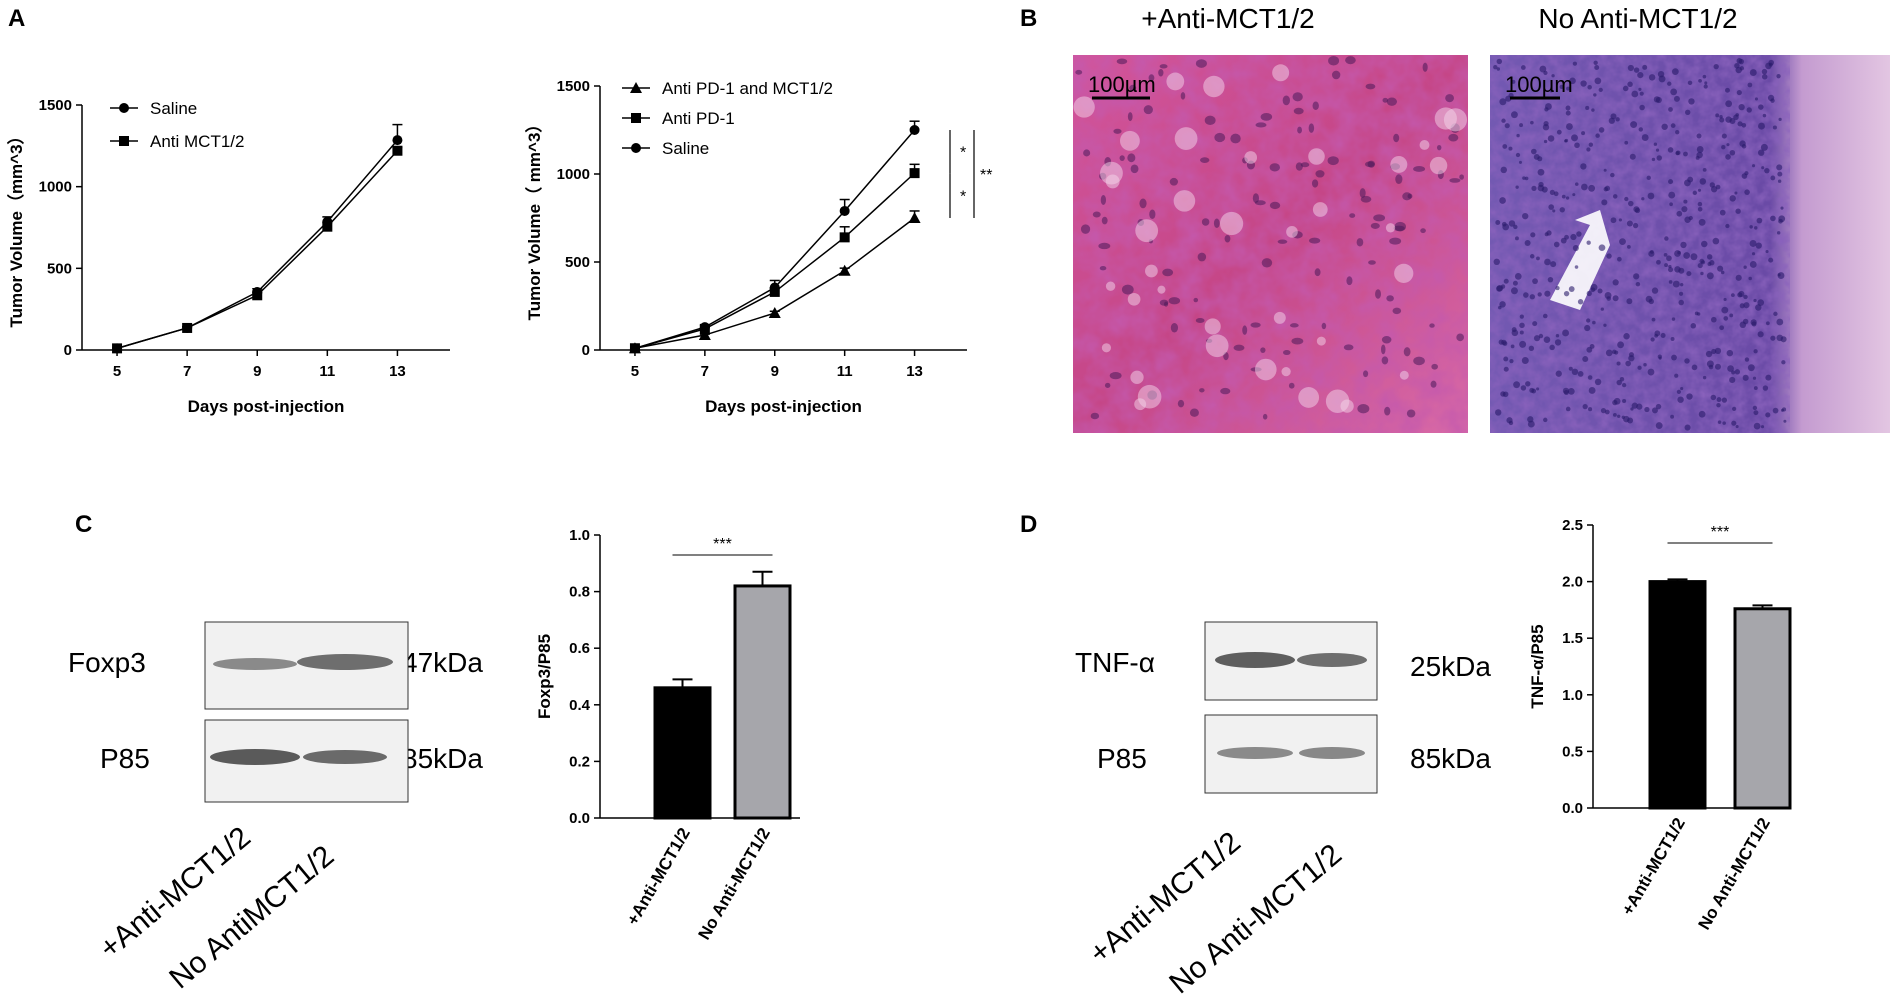 Image resolution: width=1890 pixels, height=1001 pixels. What do you see at coordinates (1637, 18) in the screenshot?
I see `micrograph-right-title: No Anti-MCT1/2` at bounding box center [1637, 18].